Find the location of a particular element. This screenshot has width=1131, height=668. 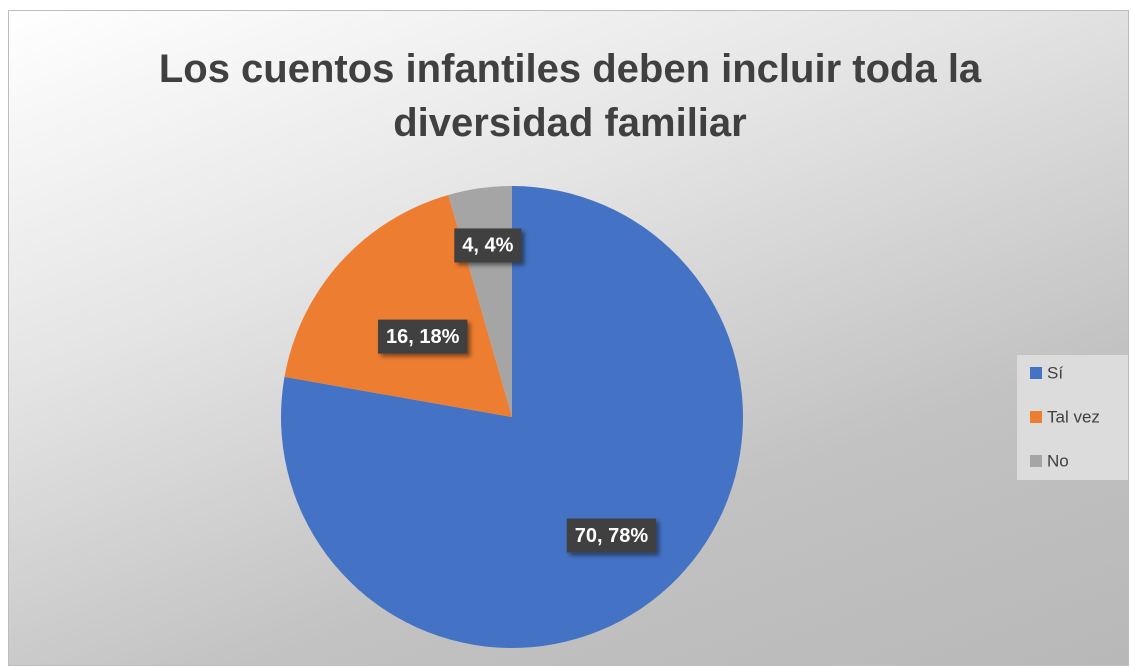

data-label: 16, 18% is located at coordinates (423, 337).